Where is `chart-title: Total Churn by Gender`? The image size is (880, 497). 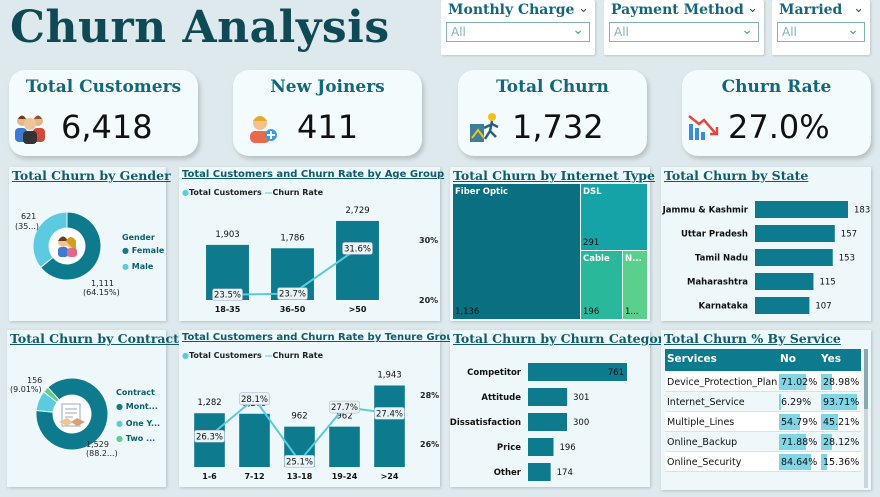 chart-title: Total Churn by Gender is located at coordinates (91, 175).